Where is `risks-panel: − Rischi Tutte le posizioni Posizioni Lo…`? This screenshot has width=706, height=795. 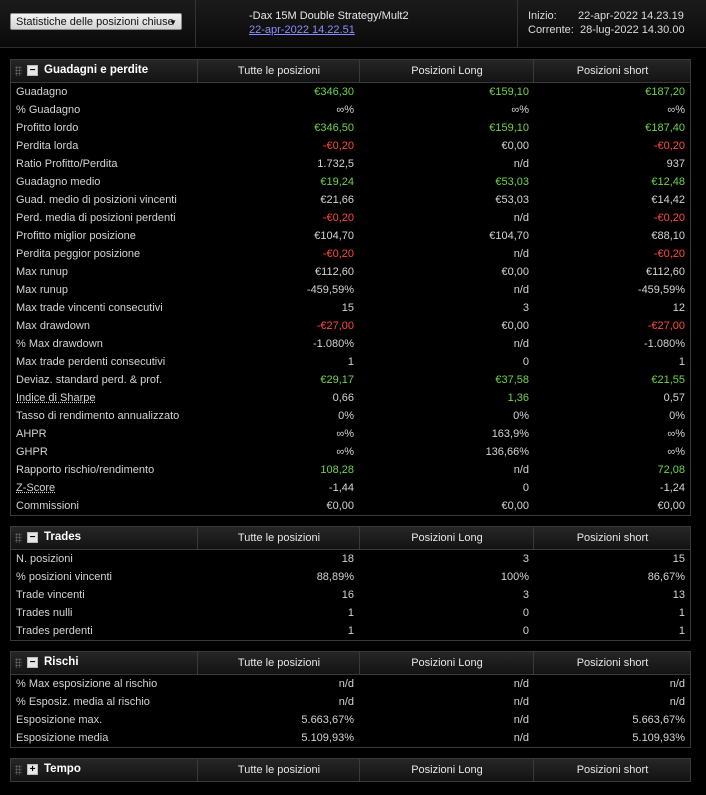 risks-panel: − Rischi Tutte le posizioni Posizioni Lo… is located at coordinates (350, 699).